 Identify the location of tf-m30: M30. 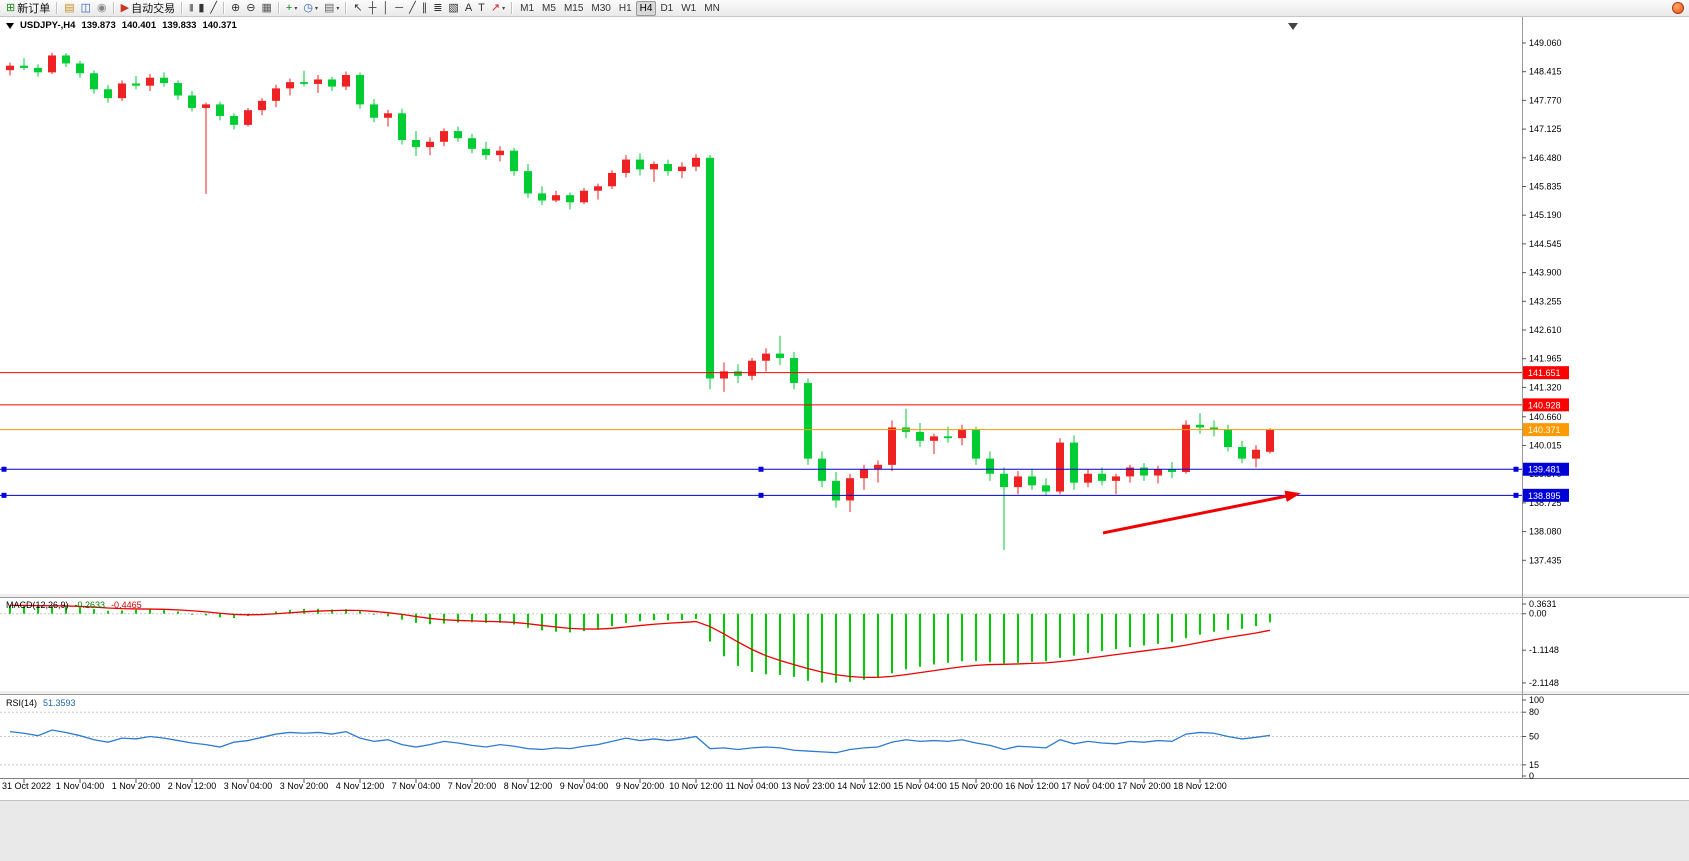
(600, 8).